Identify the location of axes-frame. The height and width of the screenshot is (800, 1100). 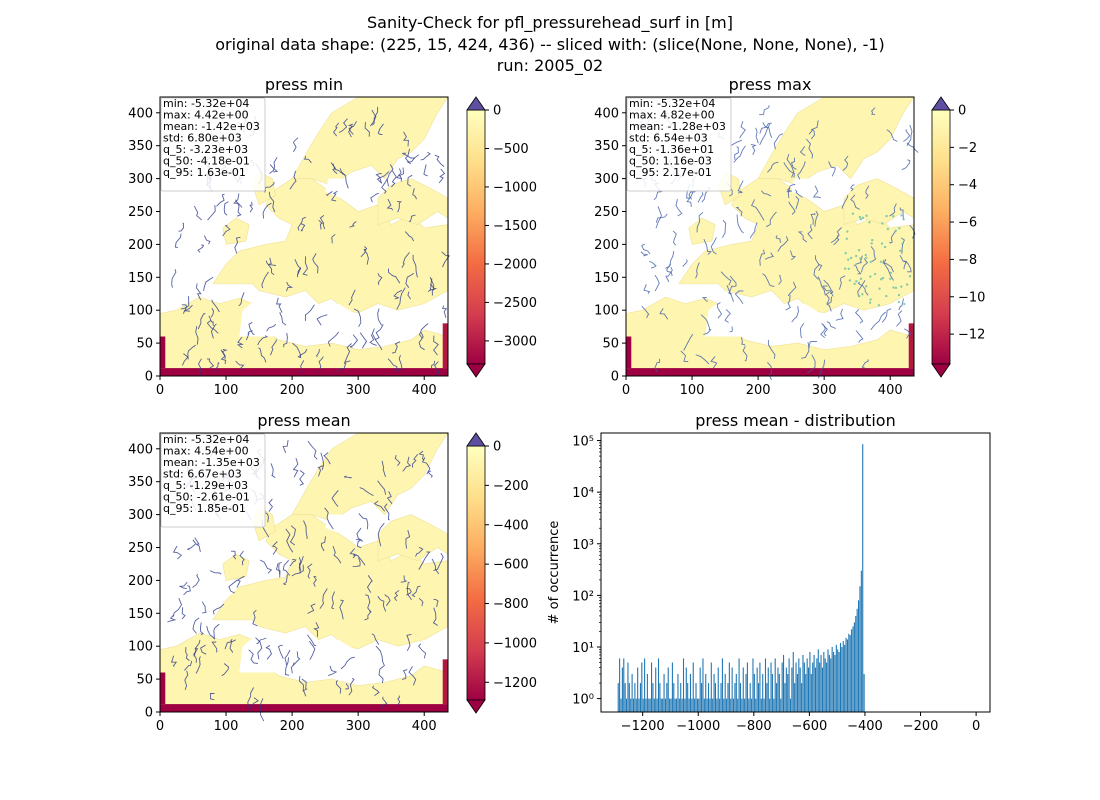
(304, 572).